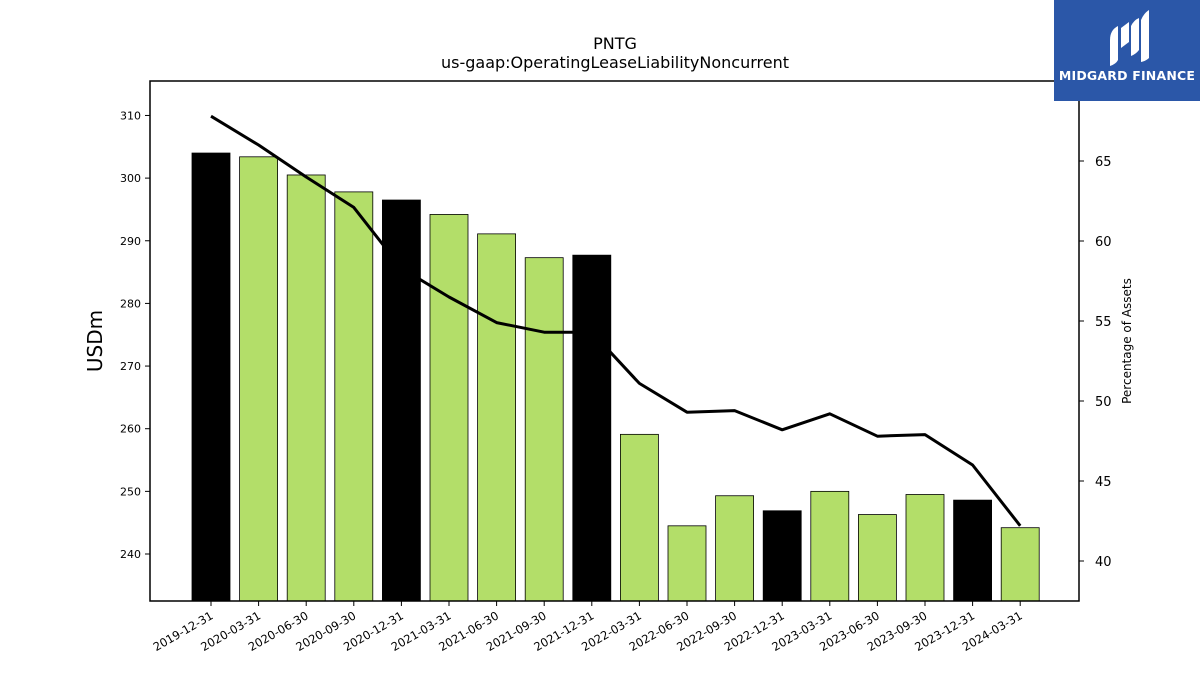 This screenshot has width=1200, height=675. I want to click on y2-tick-label: 60, so click(1103, 242).